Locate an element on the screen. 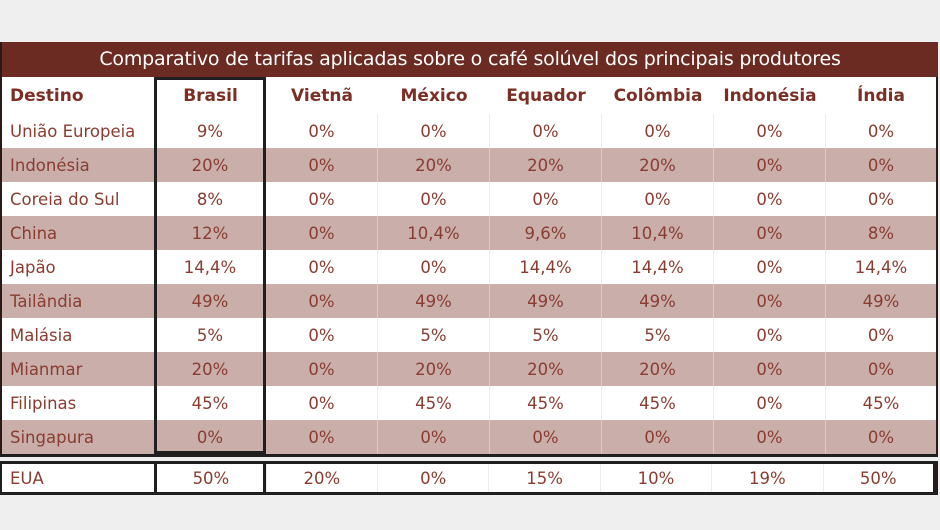 The height and width of the screenshot is (530, 940). eua-row-block: EUA 50% 20% 0% 15% 10% 19% 50% is located at coordinates (469, 478).